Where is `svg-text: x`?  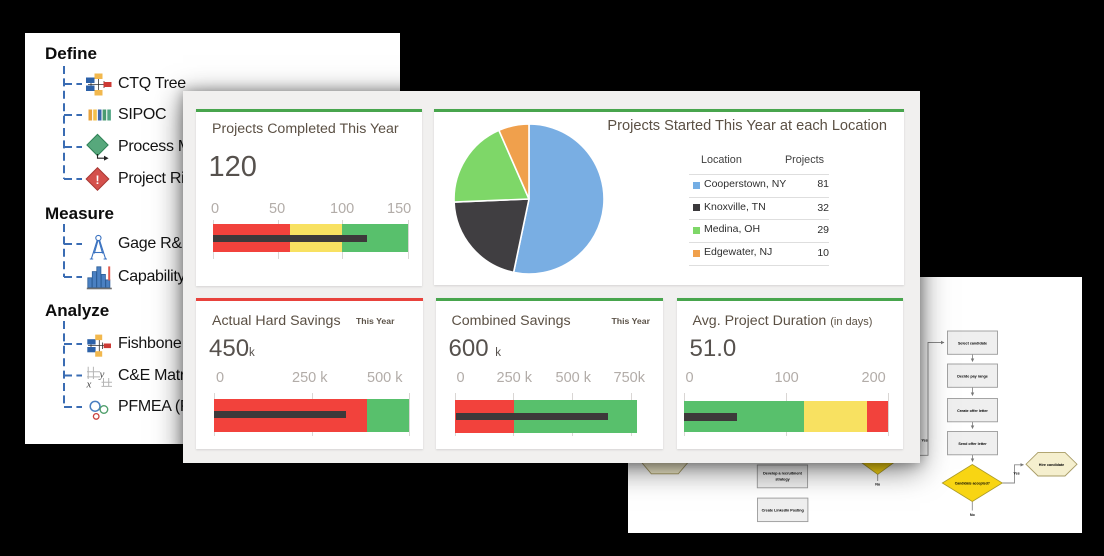
svg-text: x is located at coordinates (89, 385).